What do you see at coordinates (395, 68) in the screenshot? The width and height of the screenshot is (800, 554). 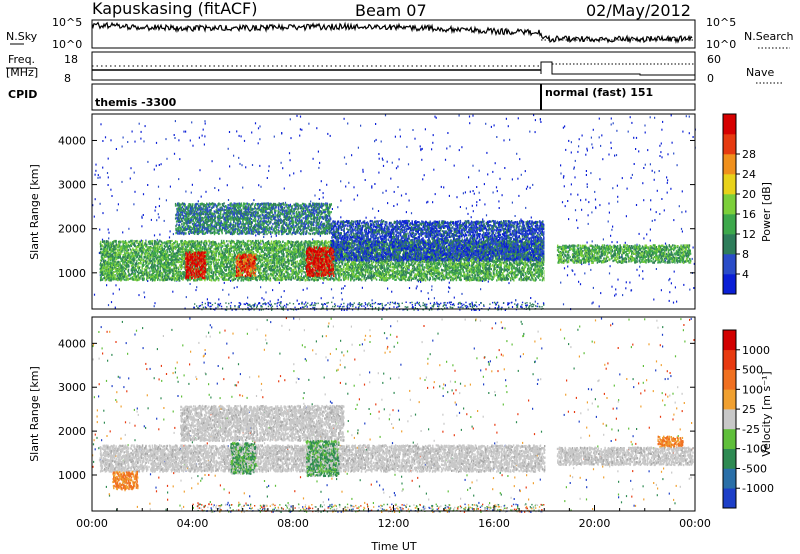 I see `freq-panel: Freq. [MHz] 18 8 60 0 Nave` at bounding box center [395, 68].